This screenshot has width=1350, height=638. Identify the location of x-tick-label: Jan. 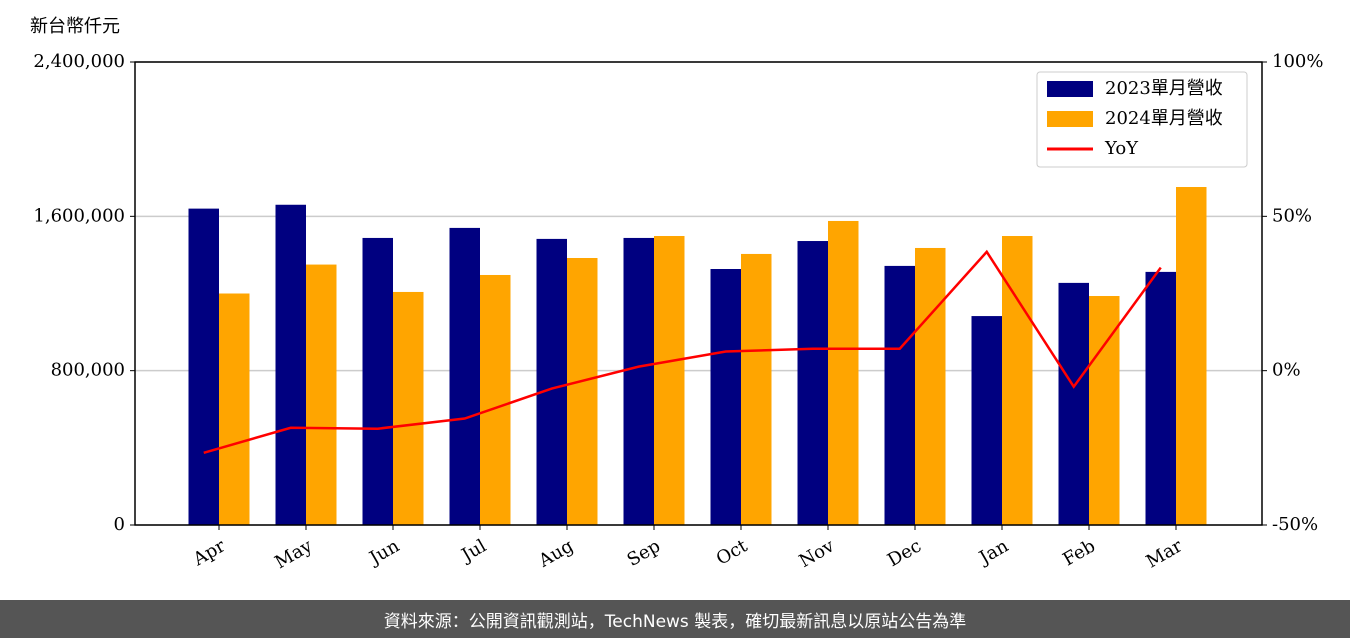
(993, 552).